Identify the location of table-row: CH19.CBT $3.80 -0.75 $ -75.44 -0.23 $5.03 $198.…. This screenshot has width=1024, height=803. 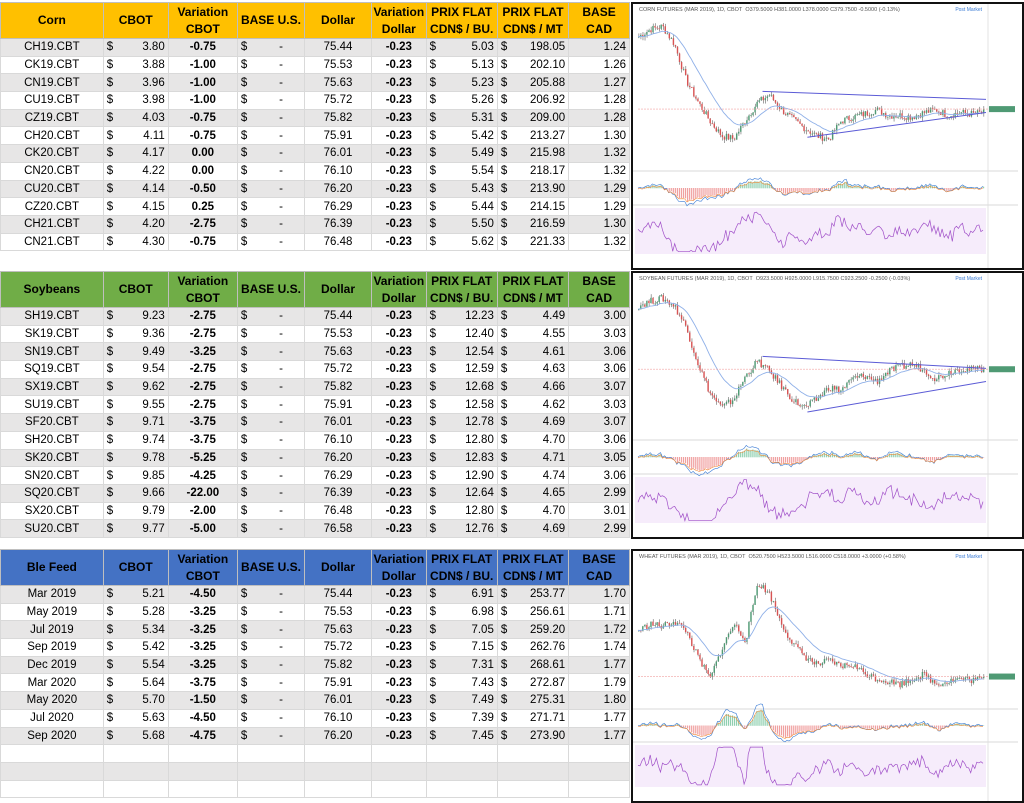
(315, 47).